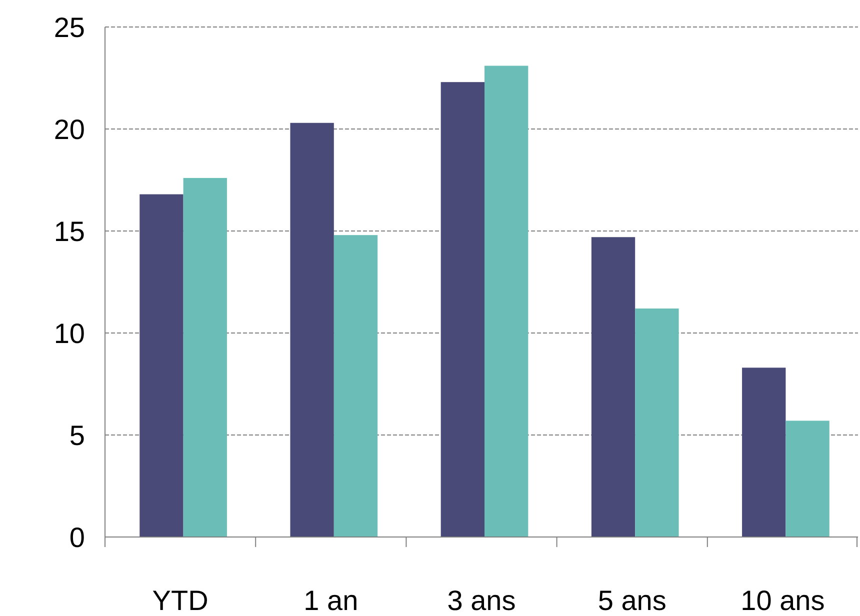  Describe the element at coordinates (331, 600) in the screenshot. I see `x-tick-label: 1 an` at that location.